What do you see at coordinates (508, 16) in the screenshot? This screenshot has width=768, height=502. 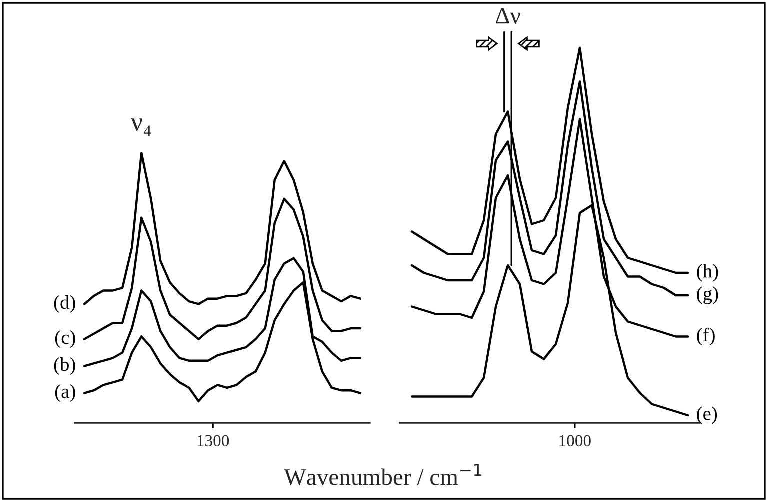 I see `text: Δν` at bounding box center [508, 16].